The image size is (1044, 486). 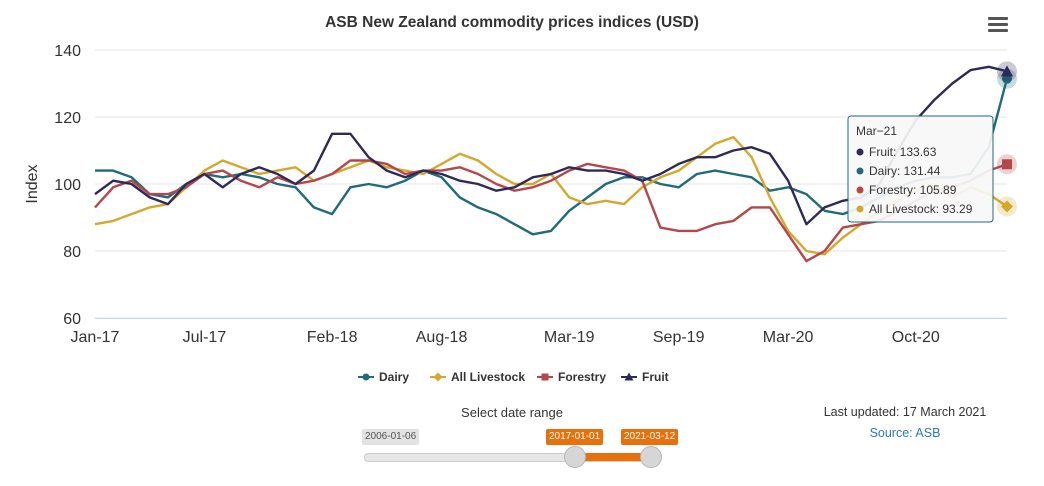 What do you see at coordinates (860, 152) in the screenshot?
I see `tooltip-dot-fruit` at bounding box center [860, 152].